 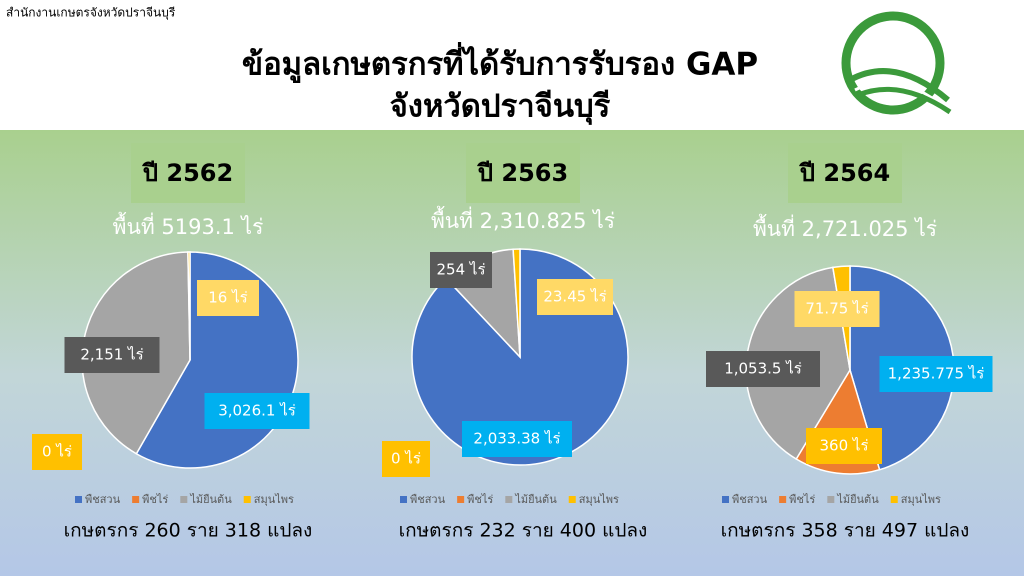 What do you see at coordinates (523, 219) in the screenshot?
I see `chart-subtitle: พื้นที่ 2,310.825 ไร่` at bounding box center [523, 219].